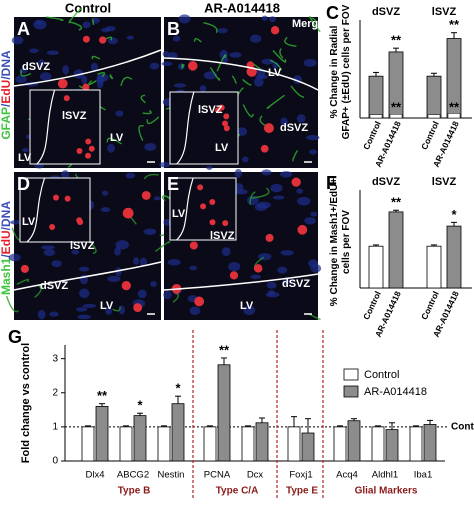 This screenshot has width=474, height=508. What do you see at coordinates (178, 388) in the screenshot?
I see `significance: *` at bounding box center [178, 388].